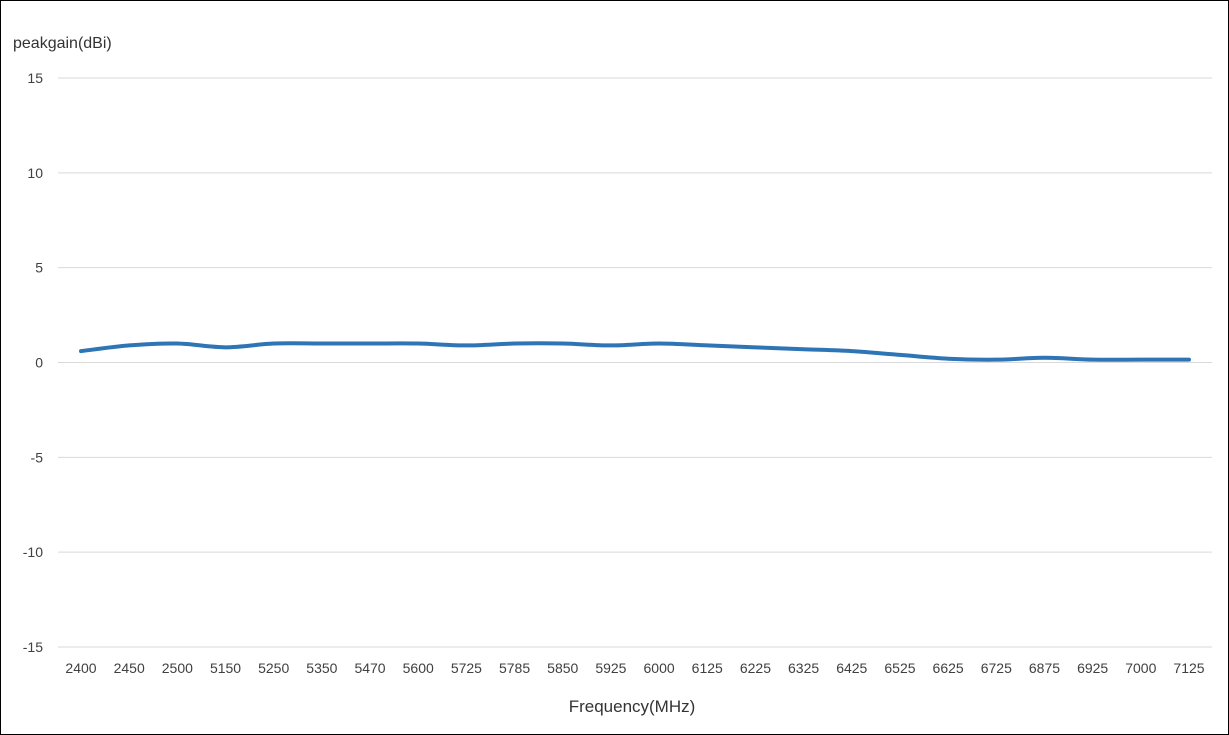 Image resolution: width=1229 pixels, height=735 pixels. Describe the element at coordinates (1188, 668) in the screenshot. I see `x-tick-label: 7125` at that location.